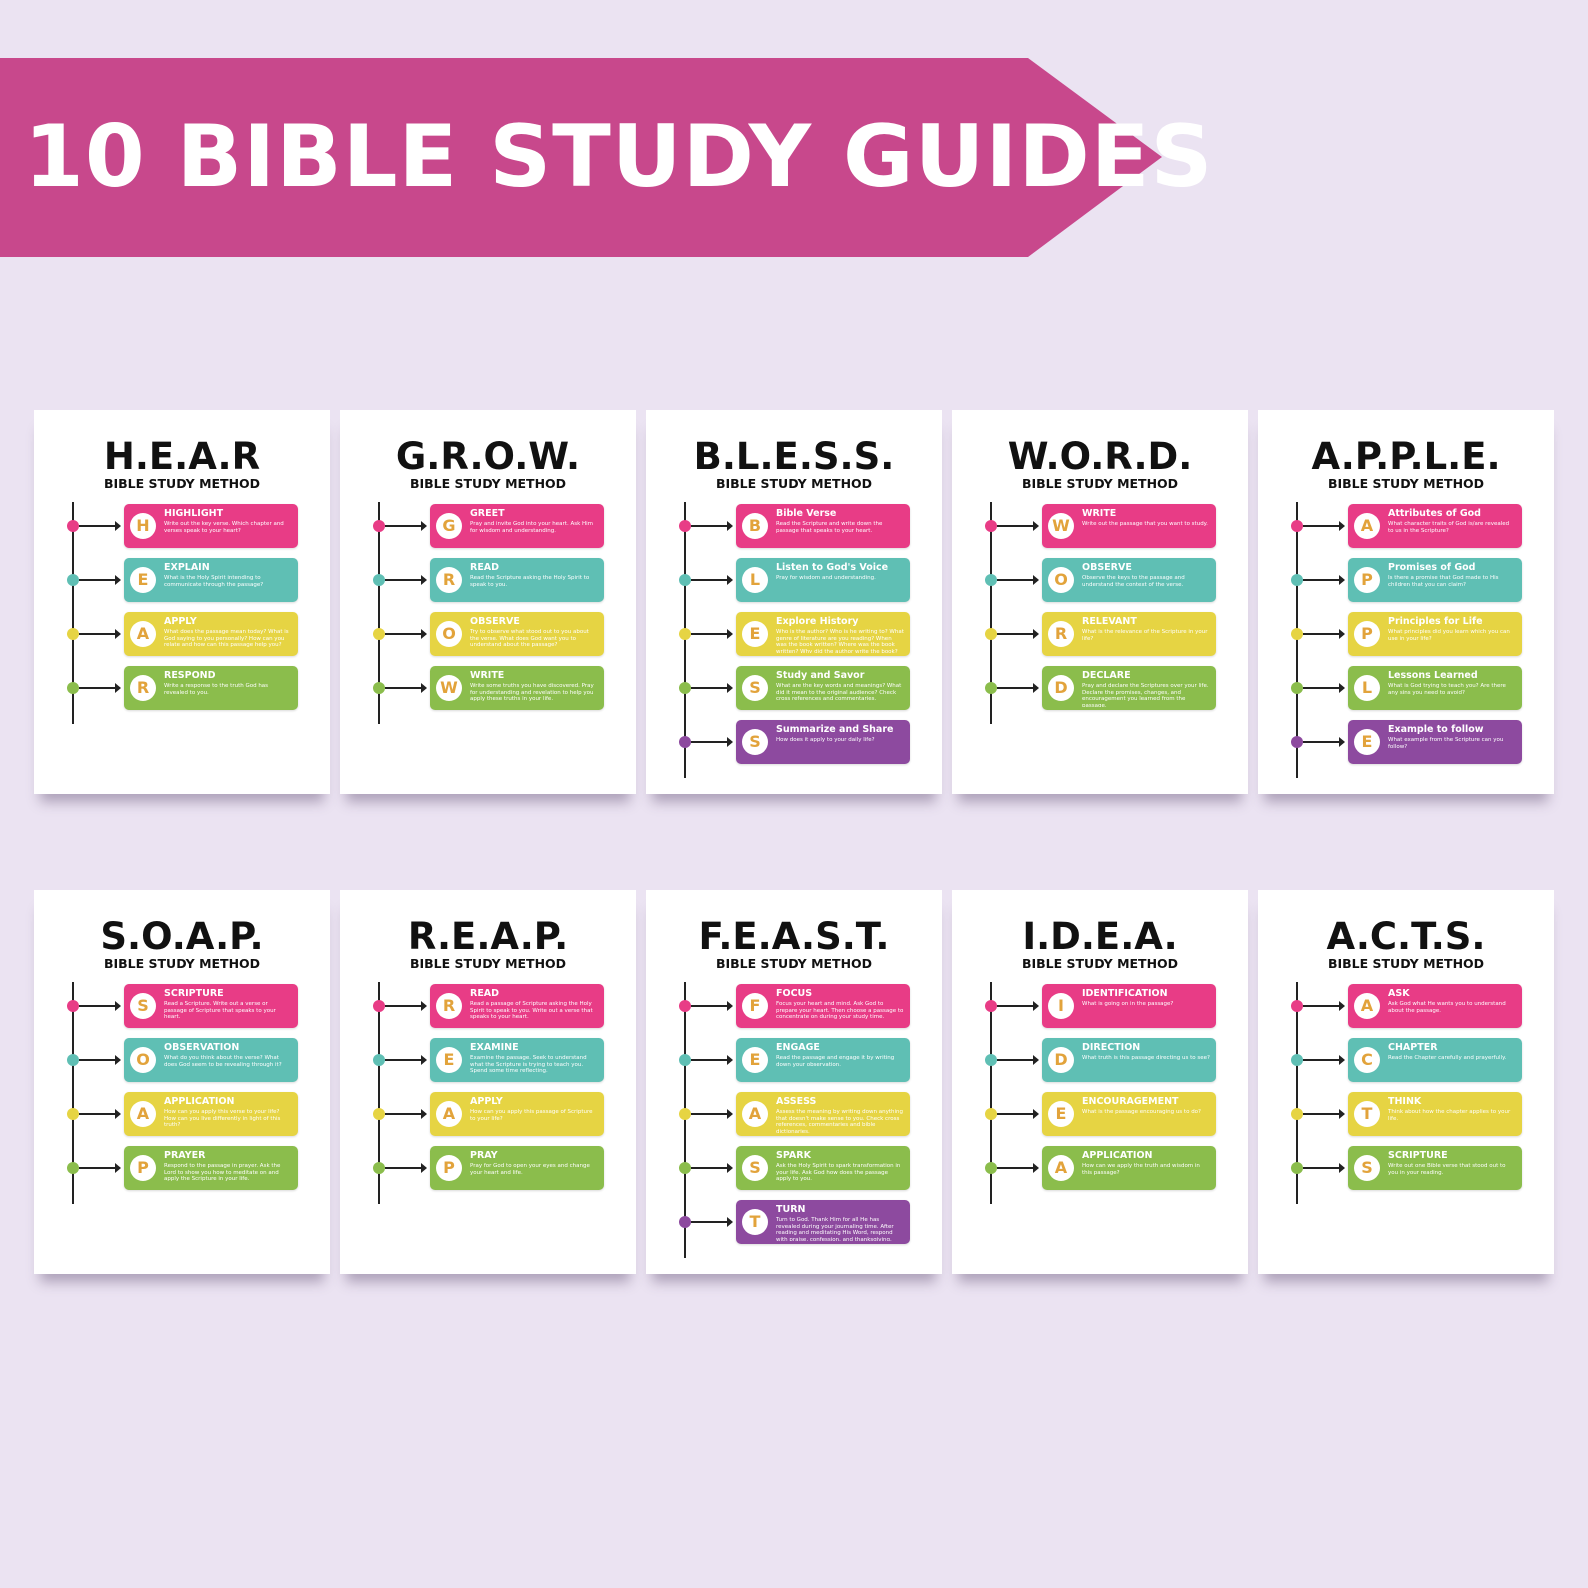 The image size is (1588, 1588). I want to click on step-label: IDENTIFICATION, so click(1125, 993).